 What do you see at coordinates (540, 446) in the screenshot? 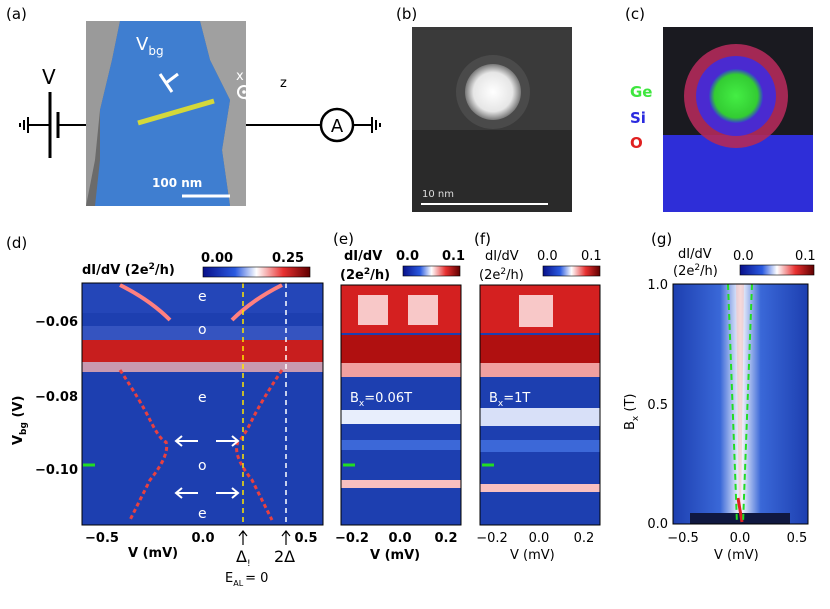
I see `panel-f-light-band` at bounding box center [540, 446].